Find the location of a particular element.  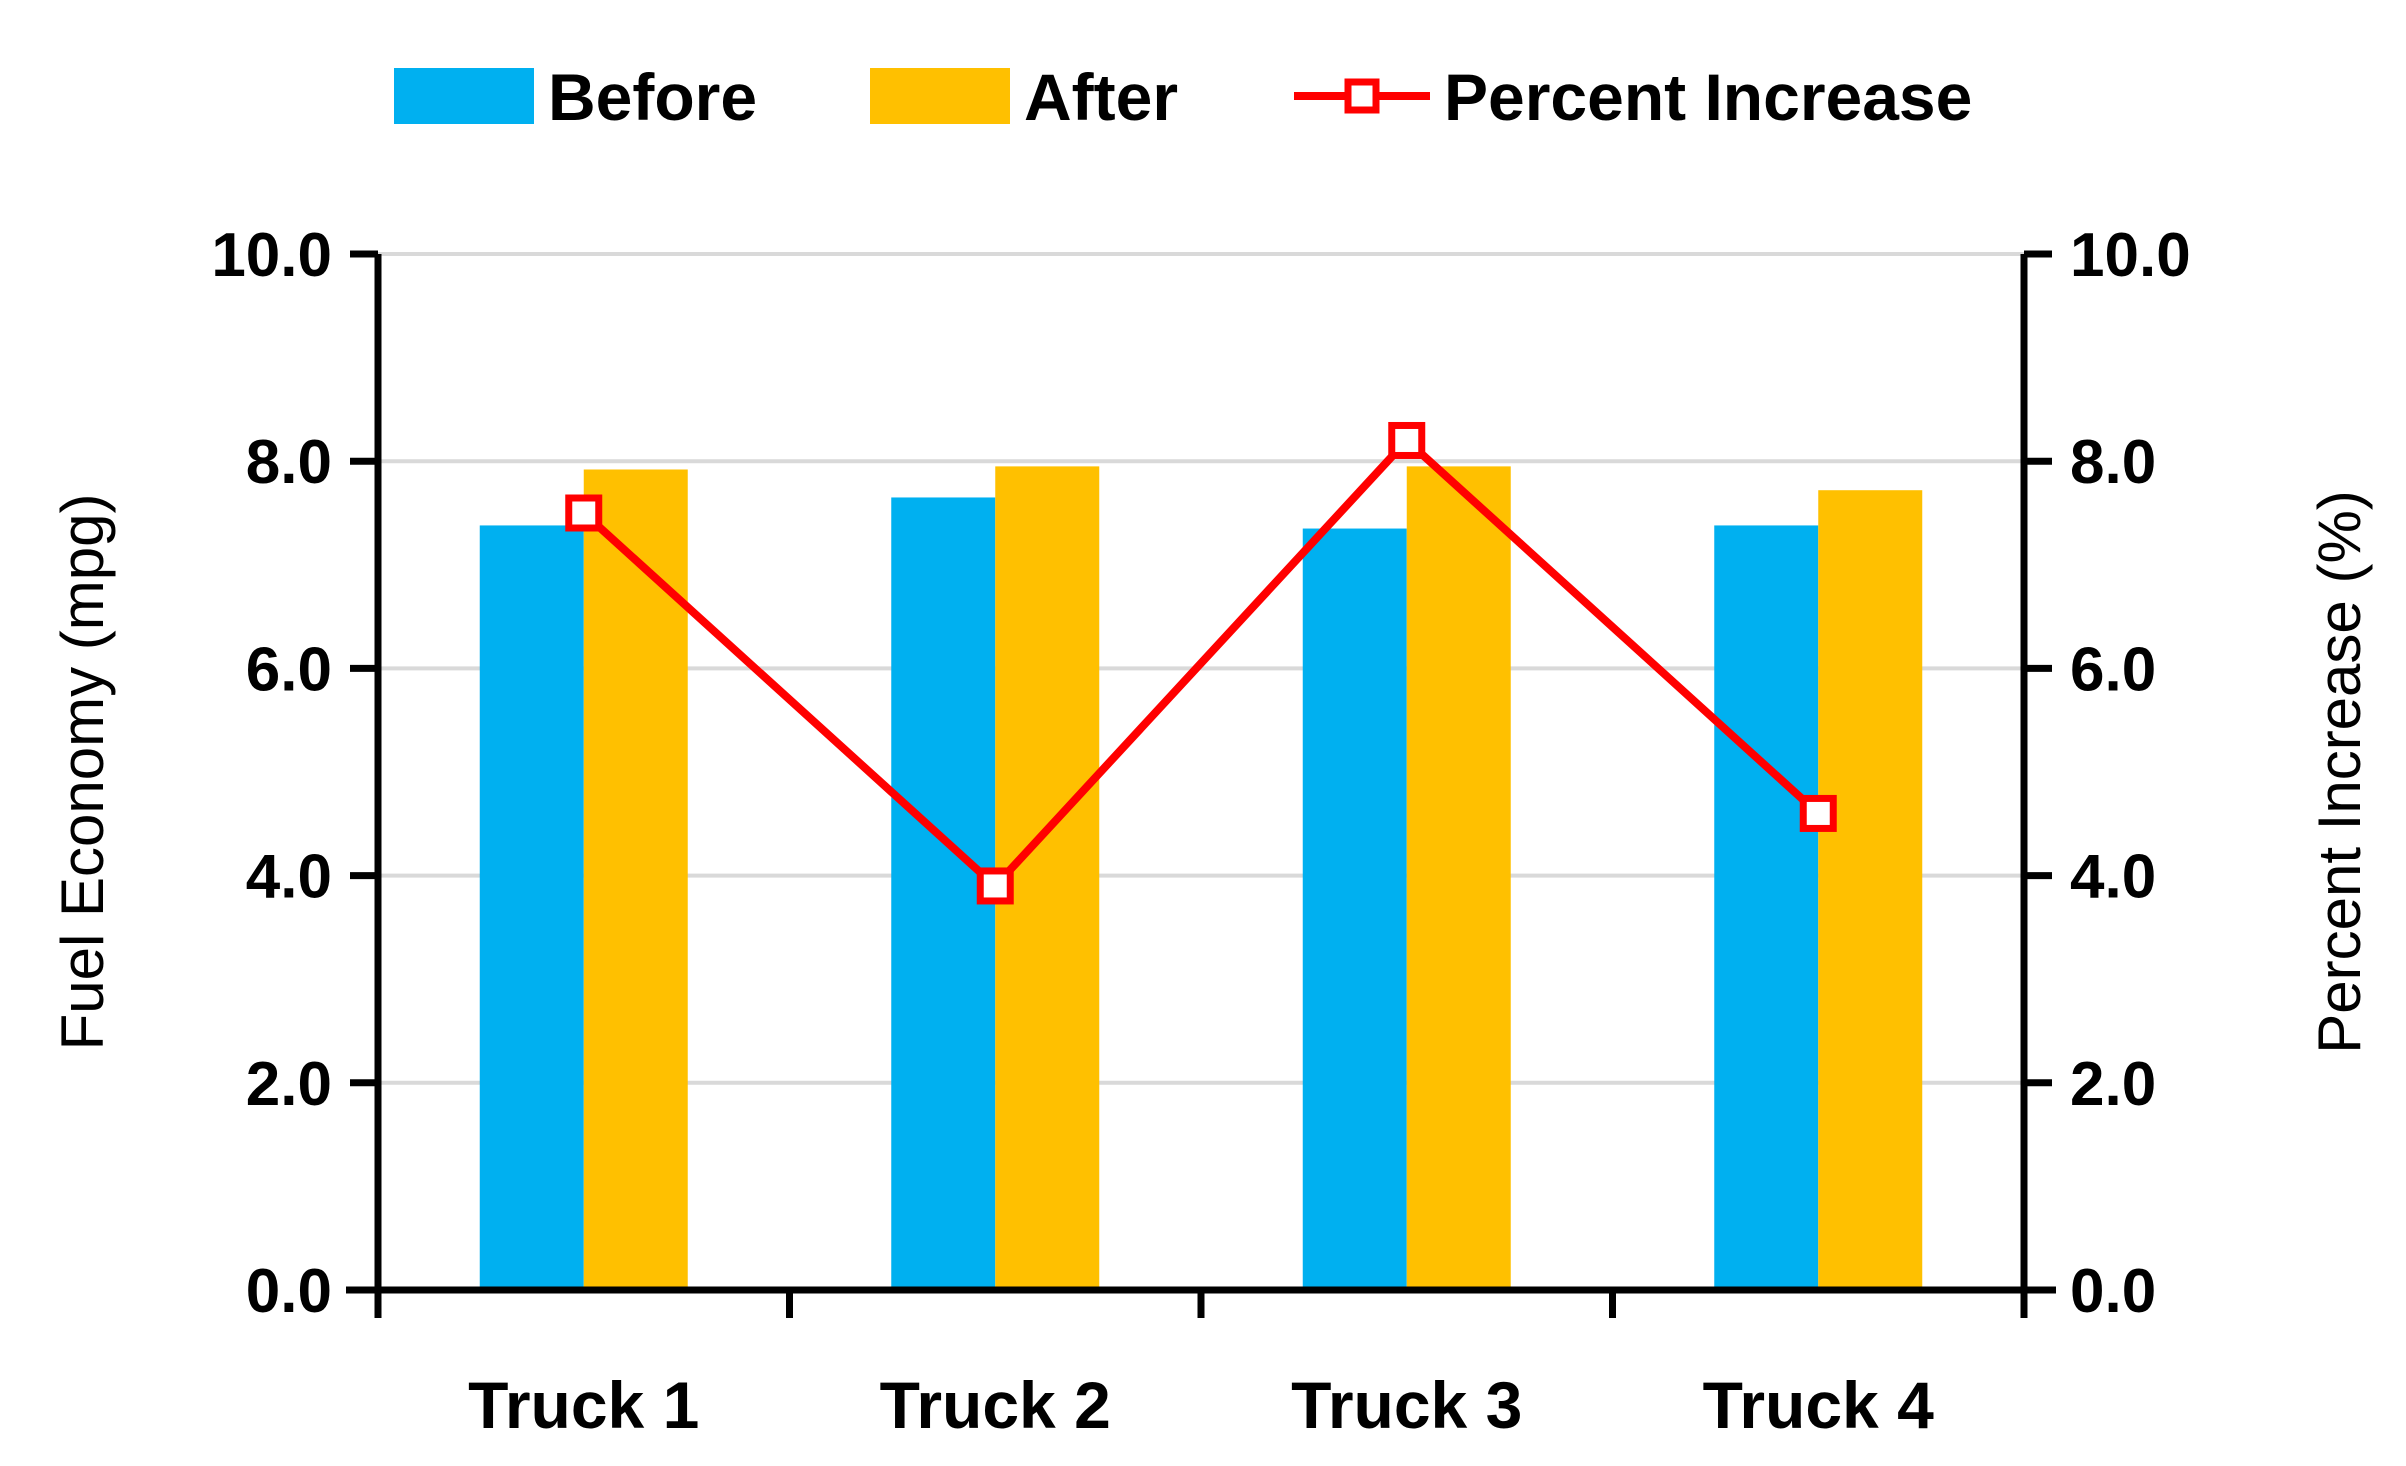

x-category-labels: Truck 1 Truck 2 Truck 3 Truck 4 is located at coordinates (1201, 1405).